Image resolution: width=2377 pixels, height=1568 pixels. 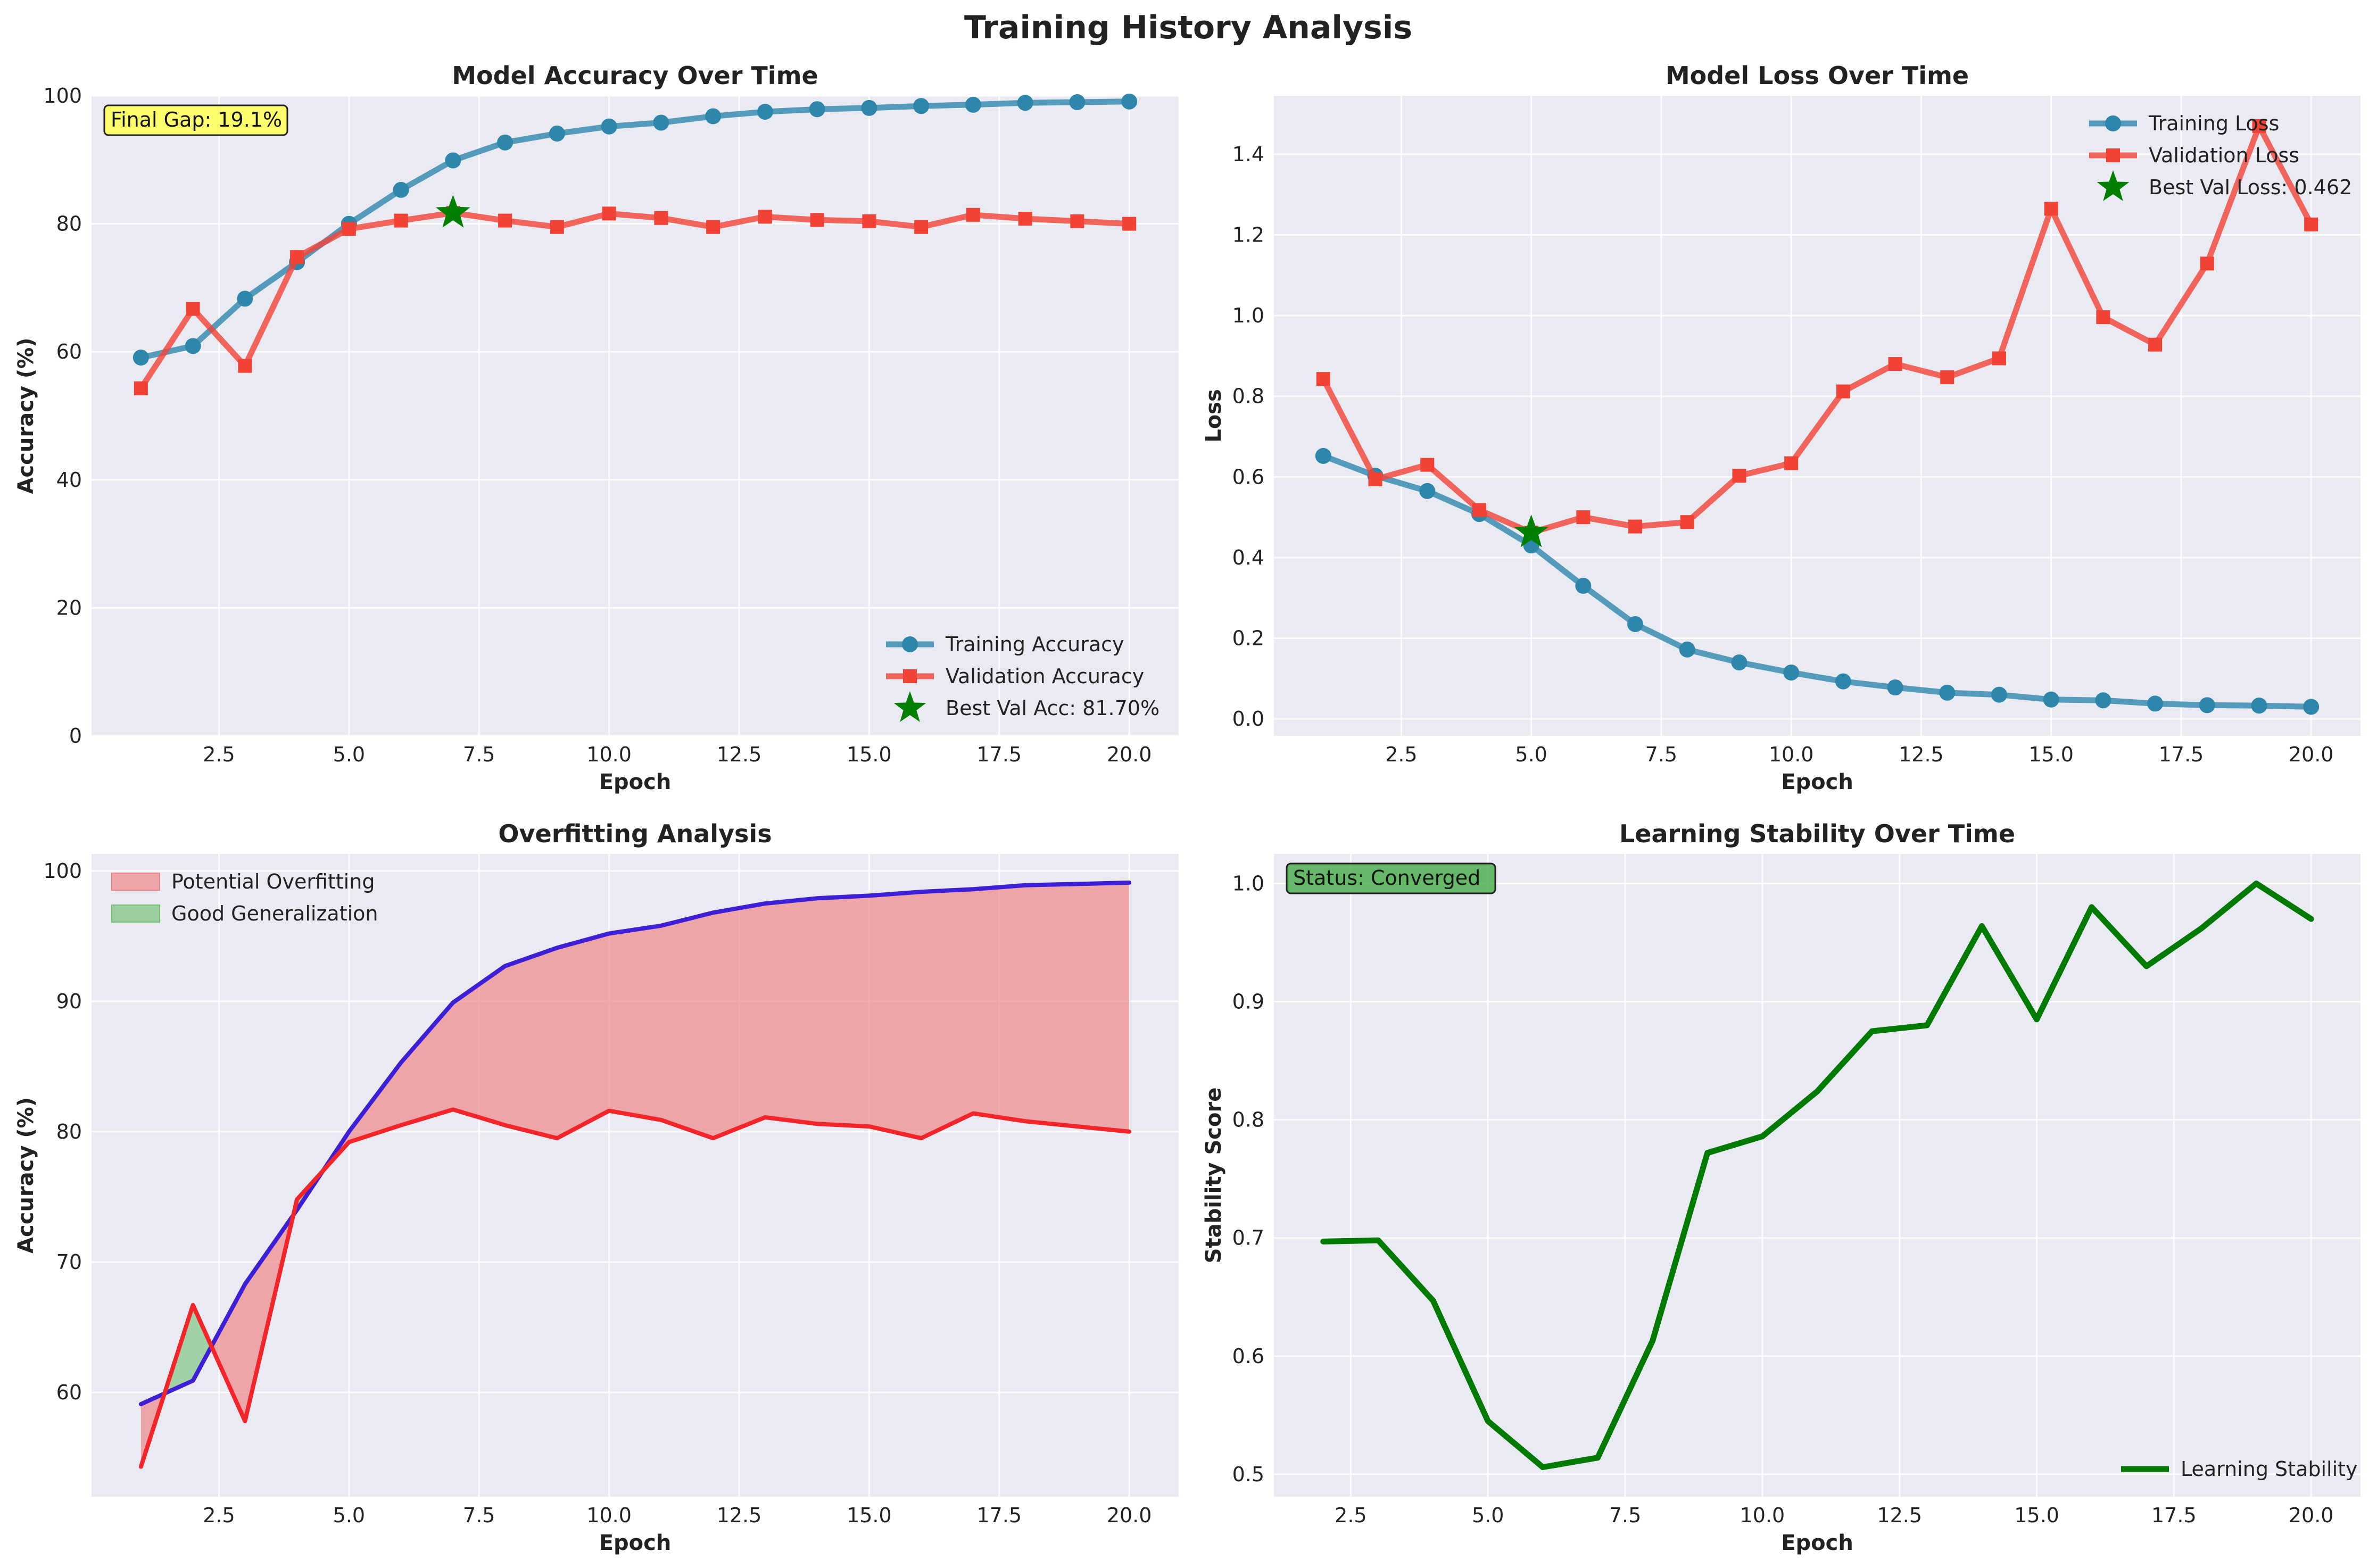 I want to click on figure-title: Training History Analysis, so click(x=1188, y=28).